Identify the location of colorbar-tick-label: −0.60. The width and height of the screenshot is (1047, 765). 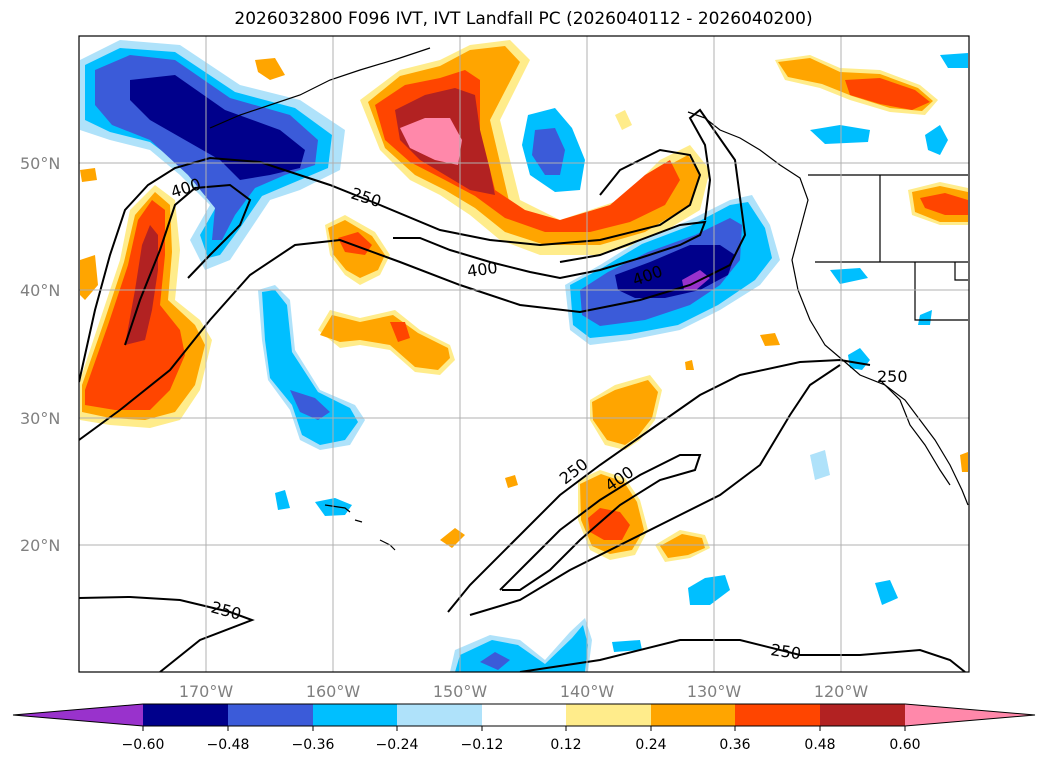
(143, 745).